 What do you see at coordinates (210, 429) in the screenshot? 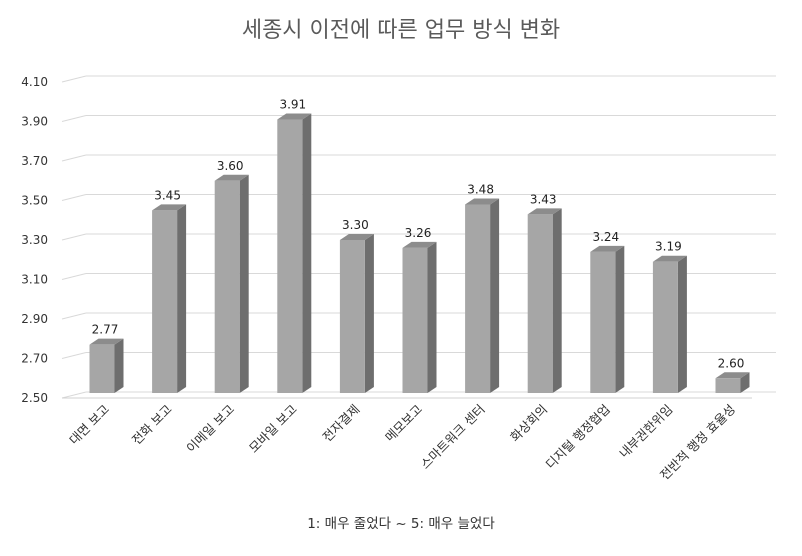
I see `x-tick-label: 이메일 보고` at bounding box center [210, 429].